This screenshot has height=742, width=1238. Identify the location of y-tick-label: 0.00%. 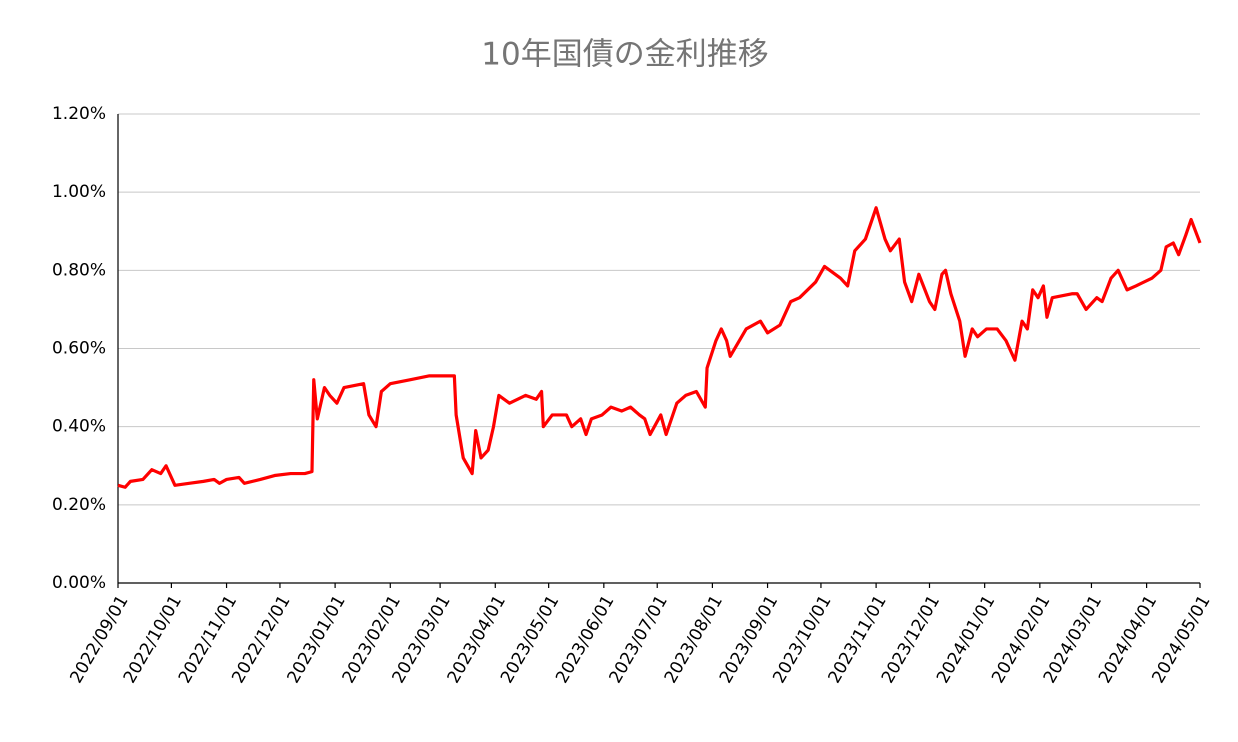
(79, 583).